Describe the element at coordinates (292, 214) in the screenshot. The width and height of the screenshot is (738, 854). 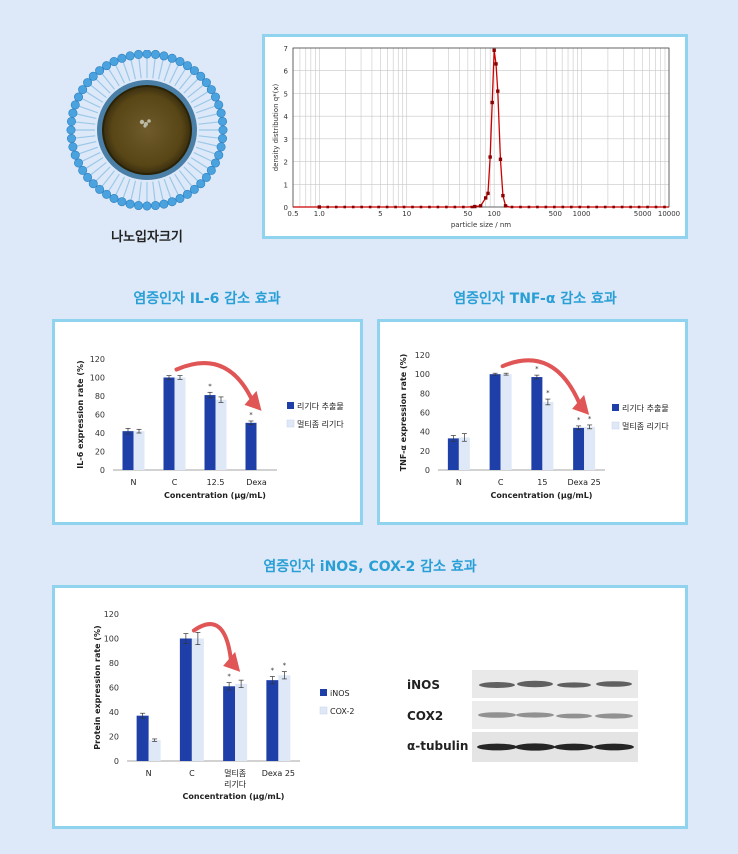
I see `x-tick-label: 0.5` at that location.